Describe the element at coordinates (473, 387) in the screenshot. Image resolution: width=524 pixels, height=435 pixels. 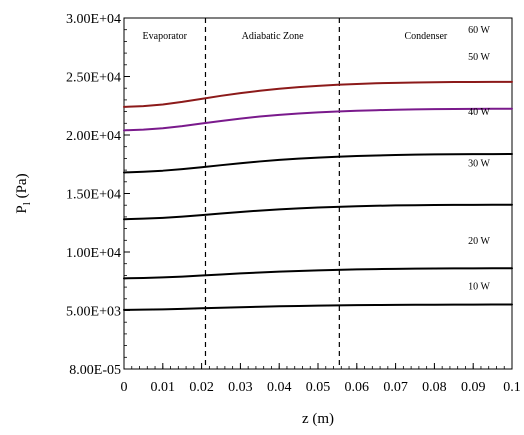
I see `x-tick-label: 0.09` at that location.